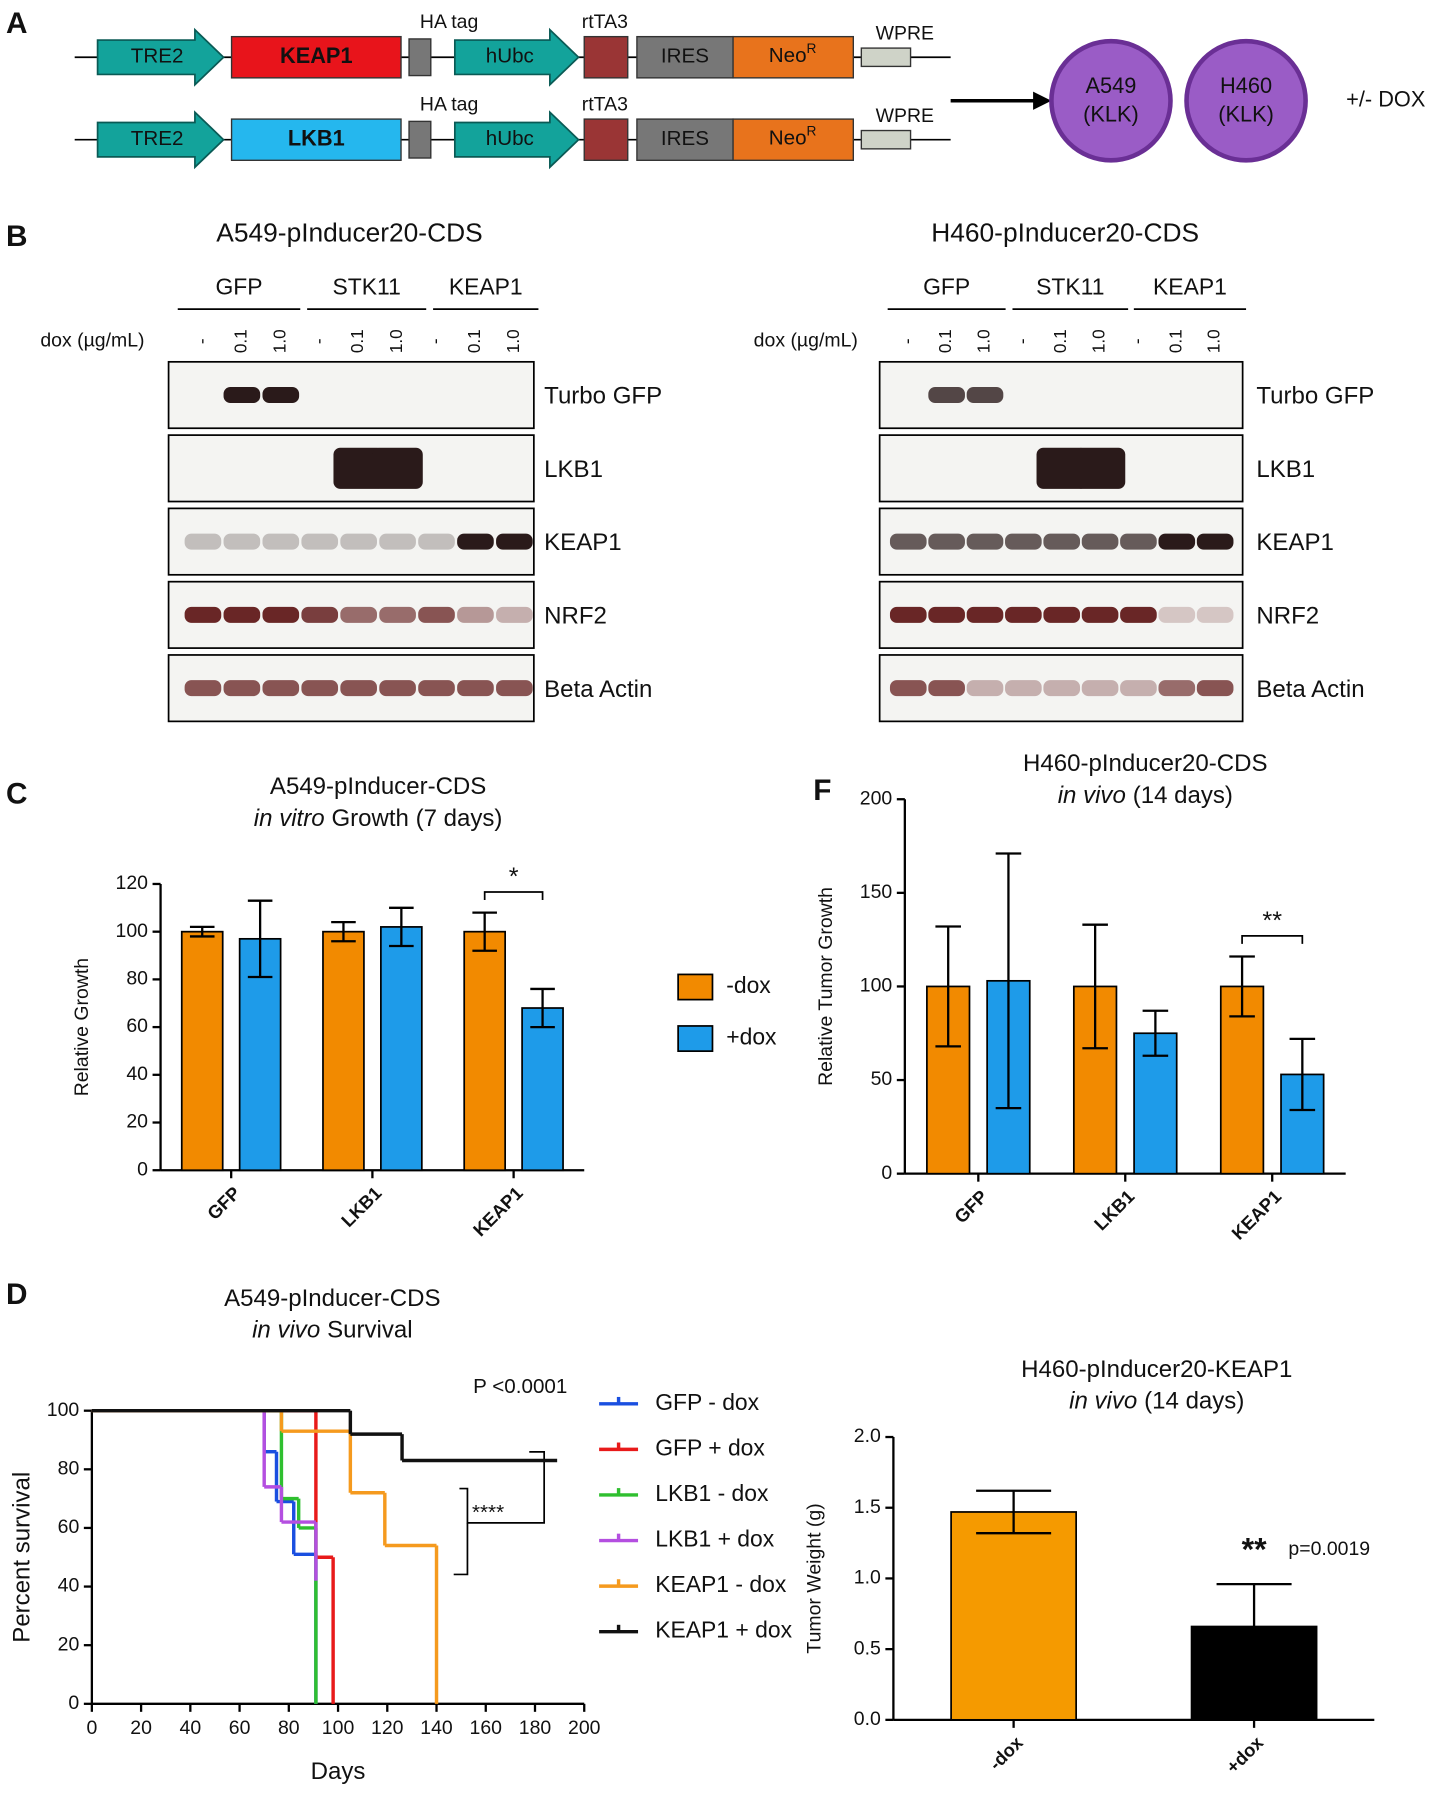 Image resolution: width=1449 pixels, height=1800 pixels. I want to click on y-tick-label: 20, so click(137, 1122).